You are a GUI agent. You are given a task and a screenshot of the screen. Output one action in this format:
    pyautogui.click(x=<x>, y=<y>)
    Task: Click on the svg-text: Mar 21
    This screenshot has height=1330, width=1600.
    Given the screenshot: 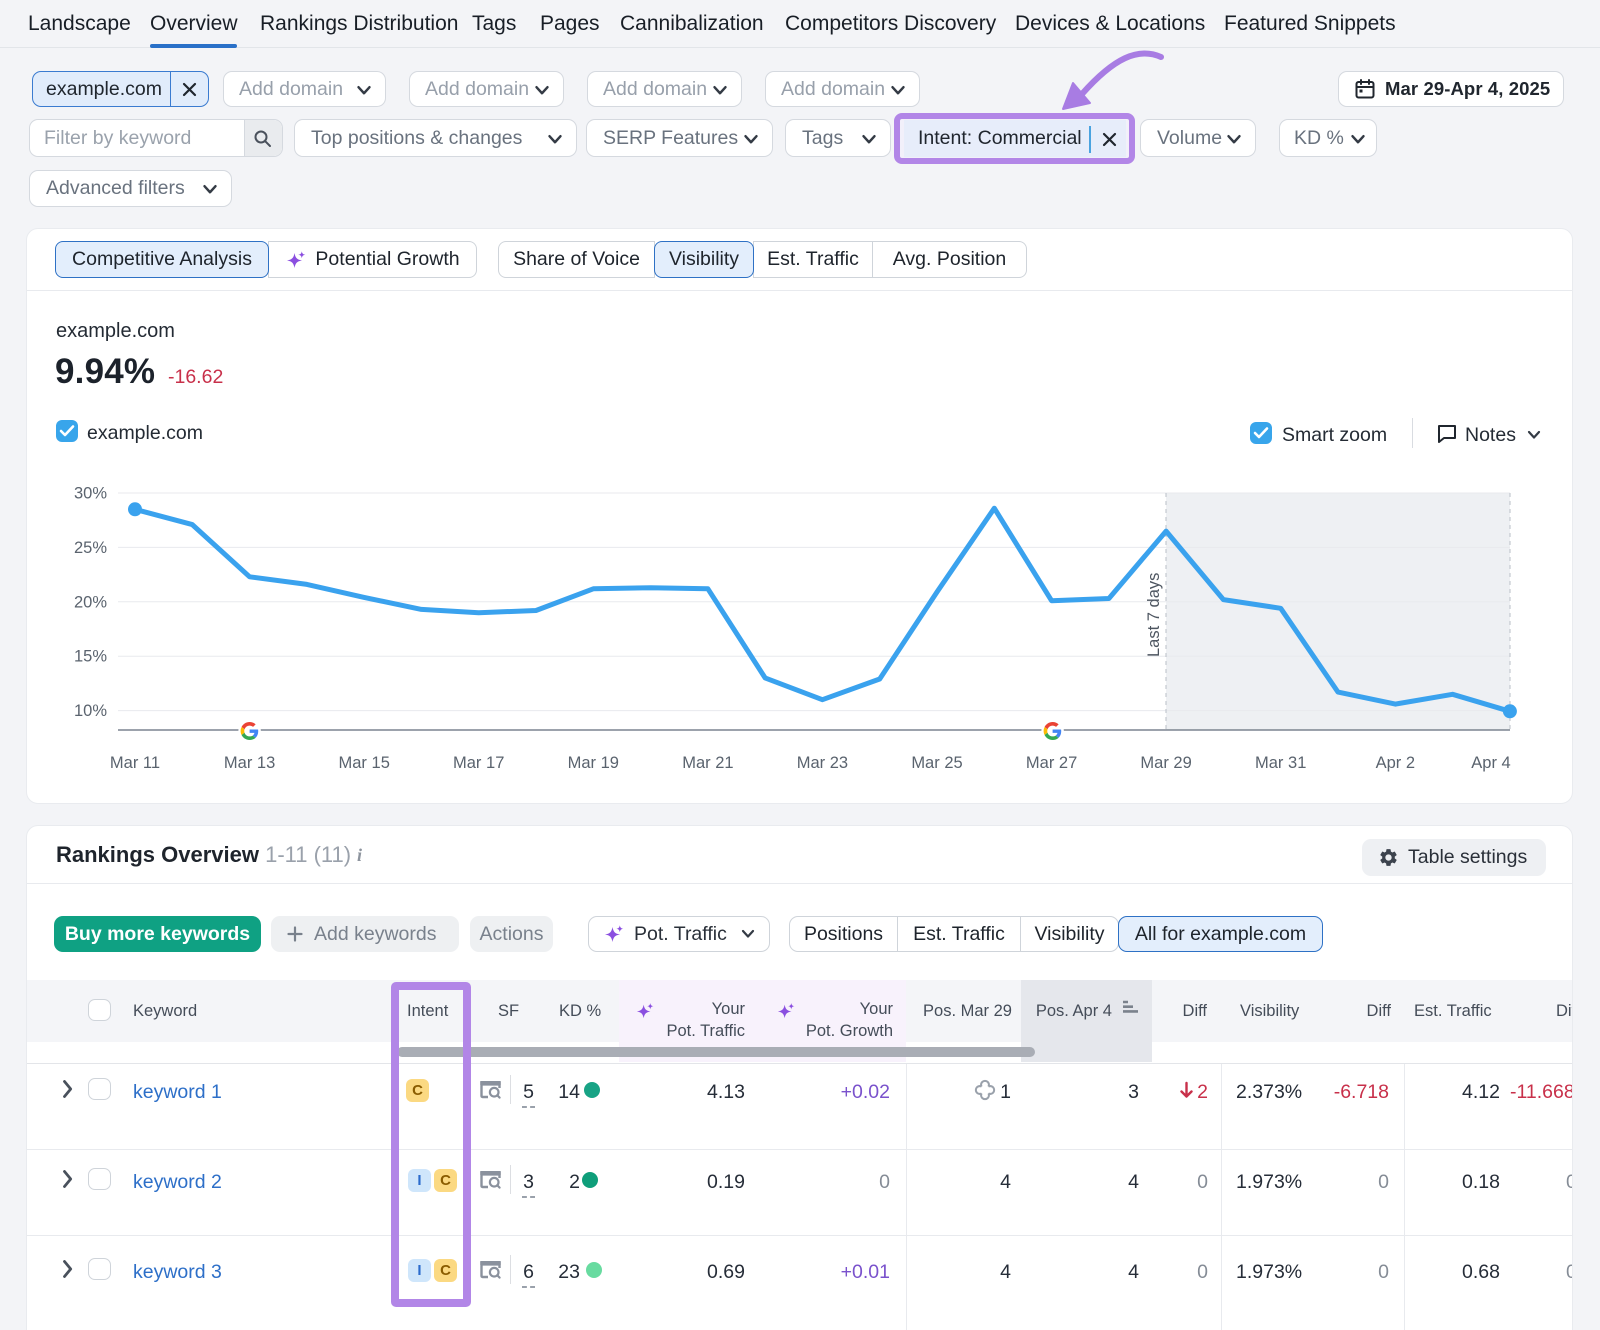 What is the action you would take?
    pyautogui.click(x=707, y=763)
    